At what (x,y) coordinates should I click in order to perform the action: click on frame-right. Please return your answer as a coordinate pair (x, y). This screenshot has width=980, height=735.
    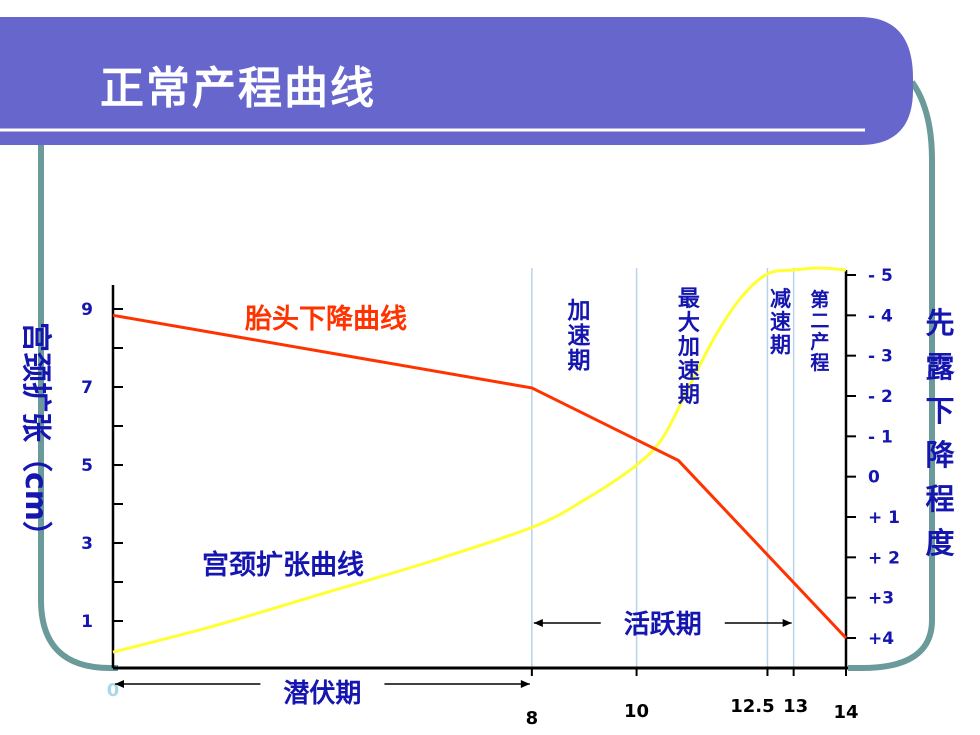
    Looking at the image, I should click on (891, 375).